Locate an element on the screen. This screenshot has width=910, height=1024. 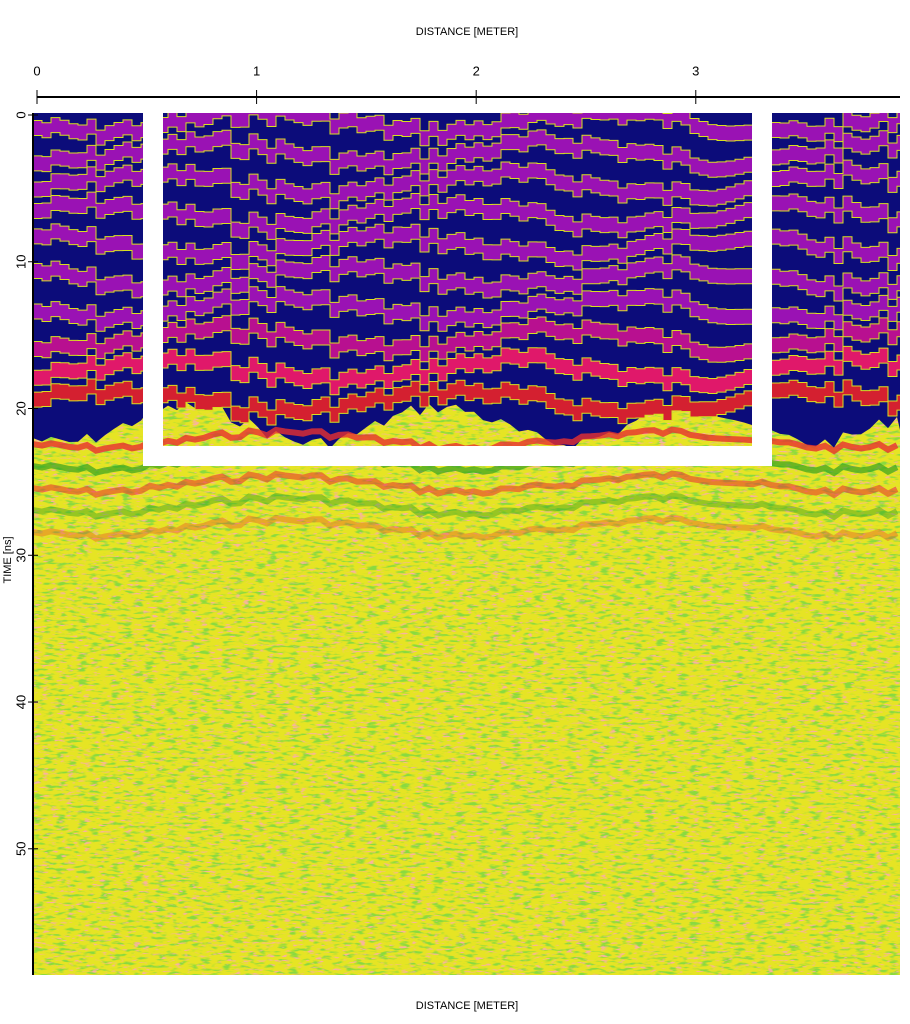
x-axis-title-bottom: DISTANCE [METER] is located at coordinates (467, 1006).